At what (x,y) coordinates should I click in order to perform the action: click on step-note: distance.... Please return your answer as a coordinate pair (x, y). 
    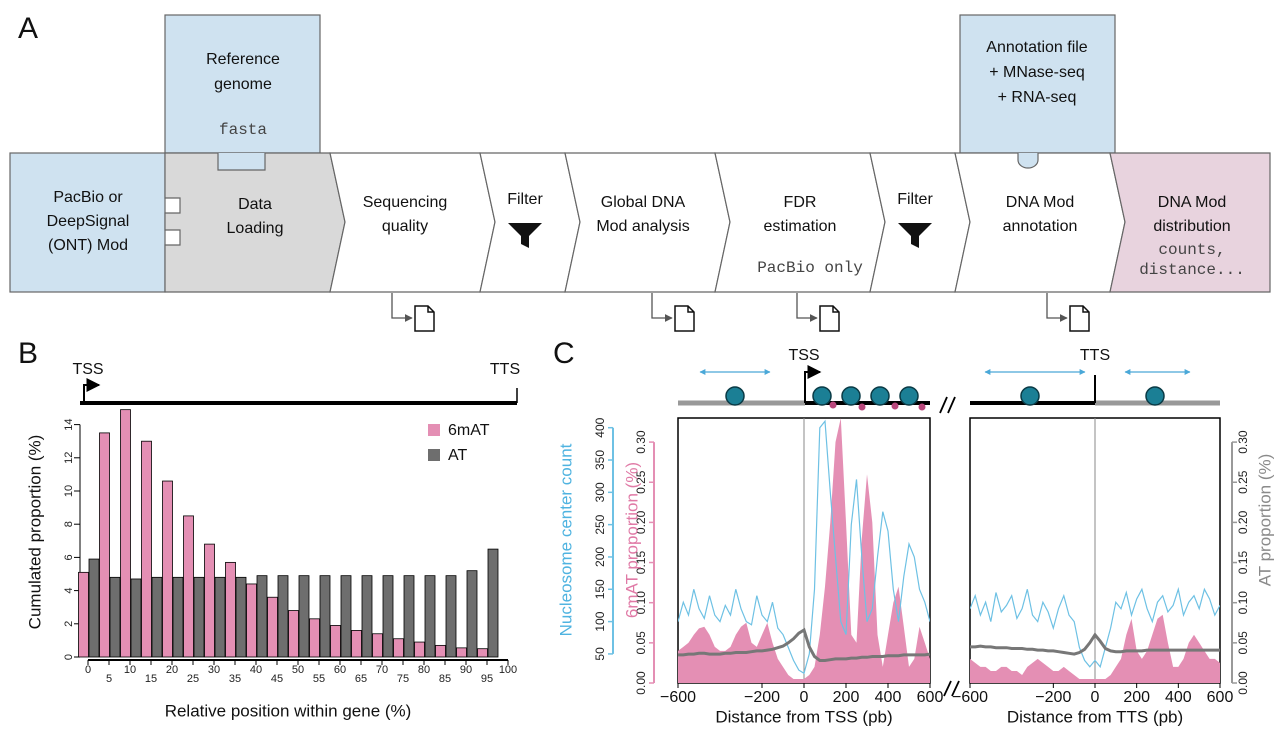
    Looking at the image, I should click on (1192, 270).